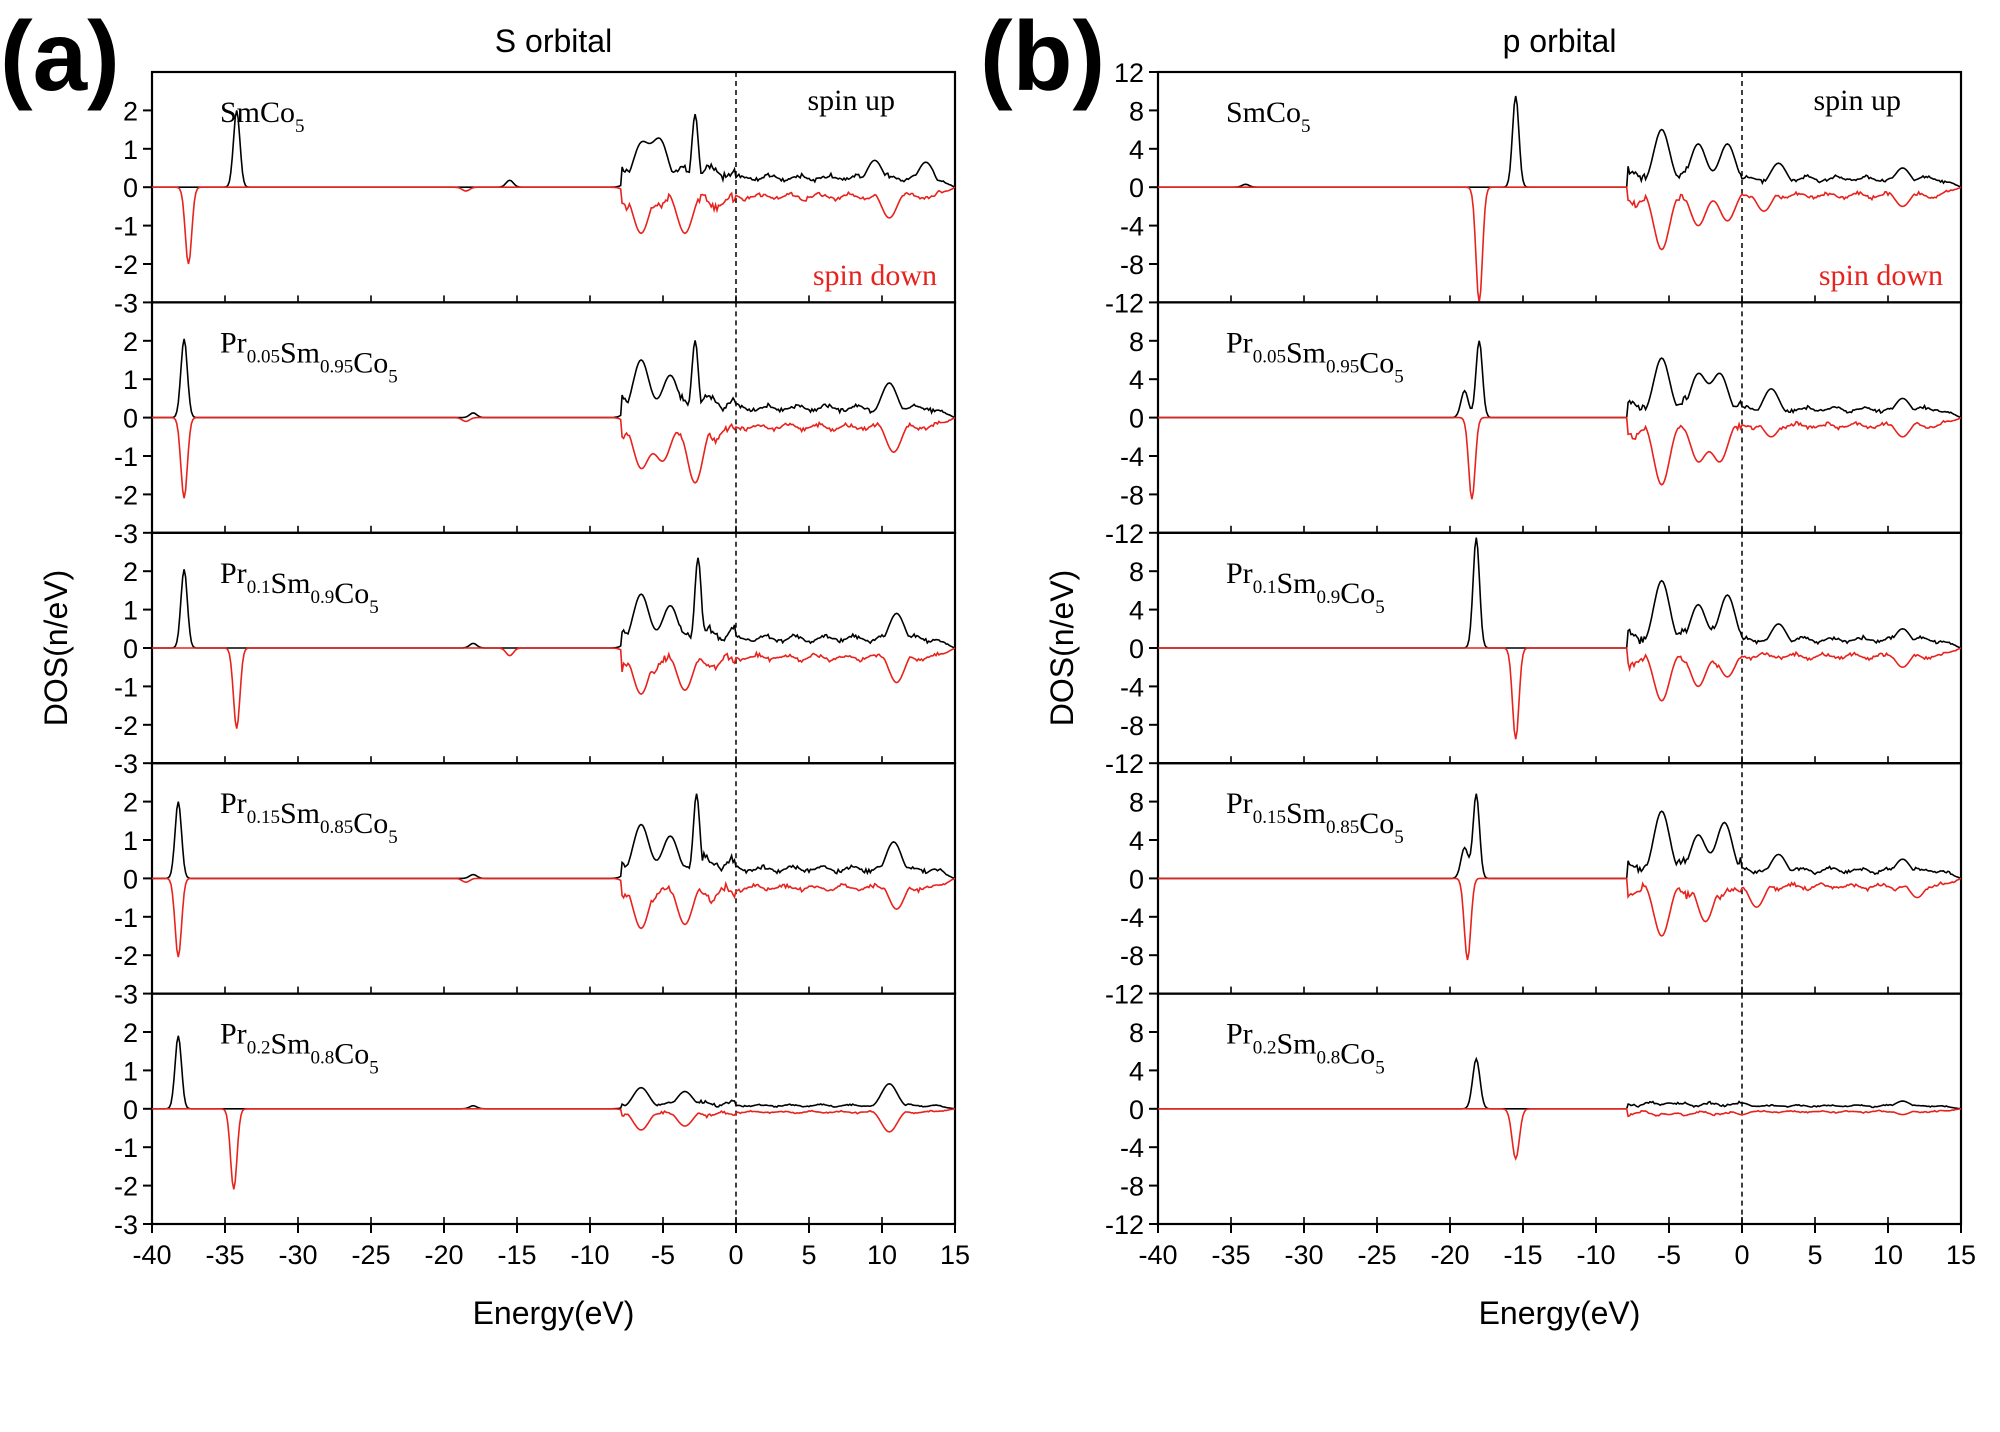 The height and width of the screenshot is (1432, 2000). I want to click on subplot-4: 8 4 0 -4 -8 -12 Pr0.15Sm0.85Co5, so click(1534, 886).